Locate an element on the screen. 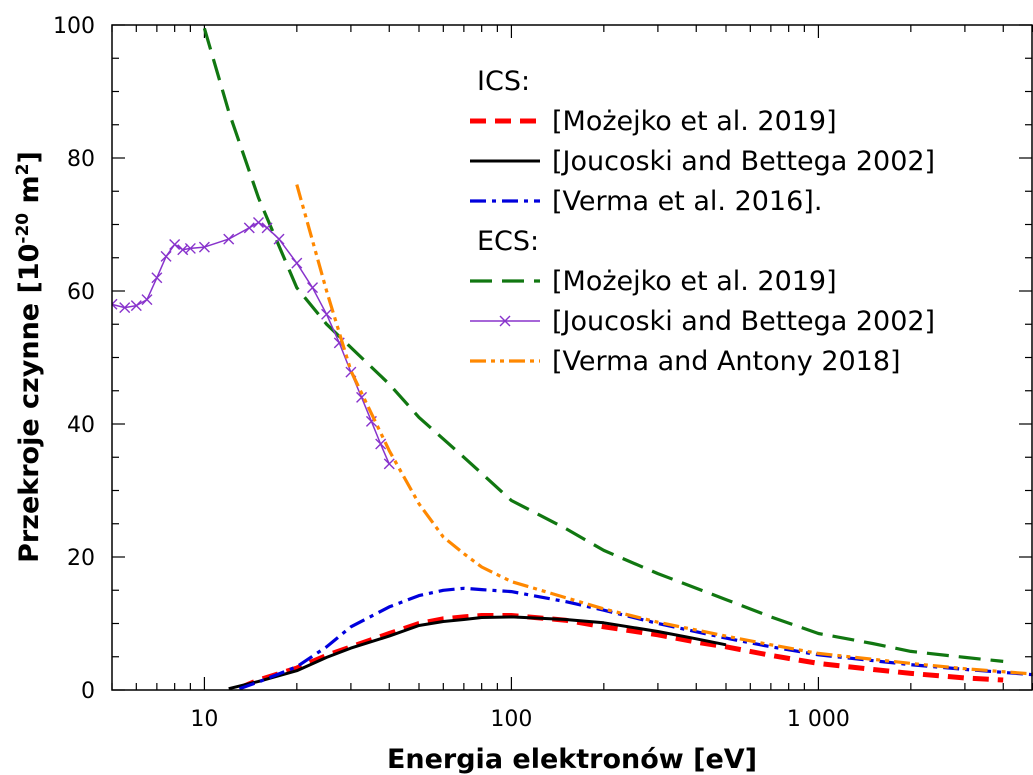 Image resolution: width=1033 pixels, height=775 pixels. legend-entry-label: [Verma and Antony 2018] is located at coordinates (726, 361).